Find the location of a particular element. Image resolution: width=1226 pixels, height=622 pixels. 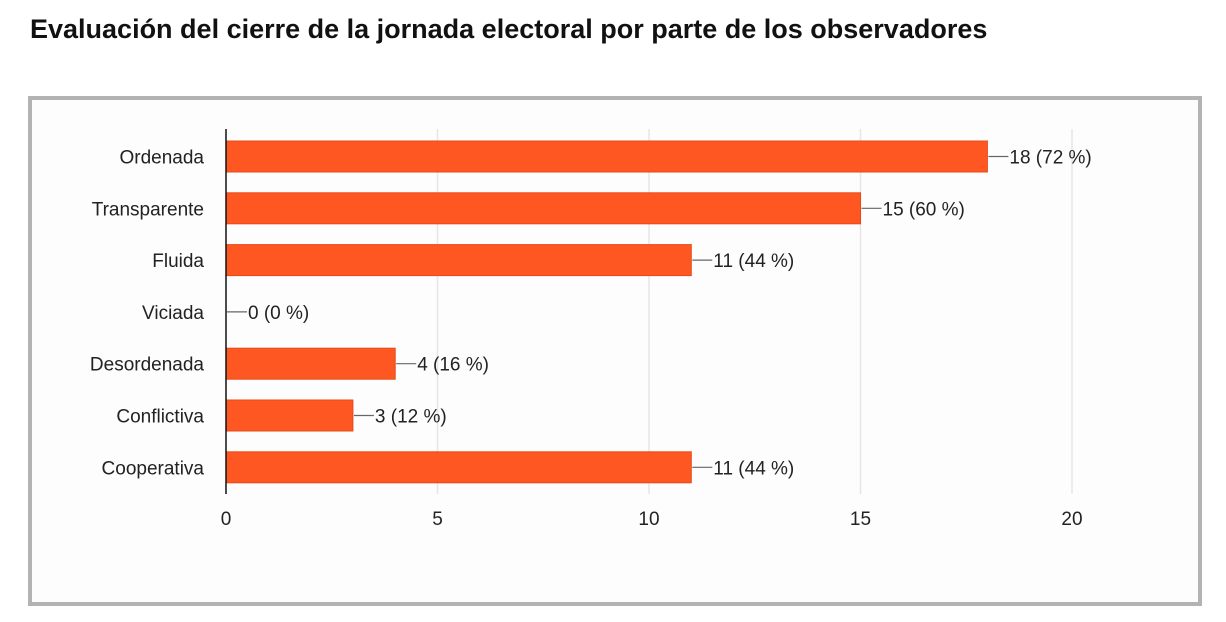

category-label: Transparente is located at coordinates (148, 209).